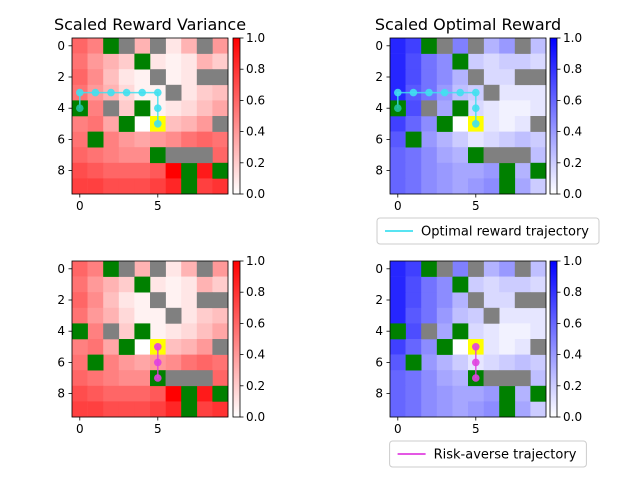  I want to click on y-tick-label: 0, so click(379, 269).